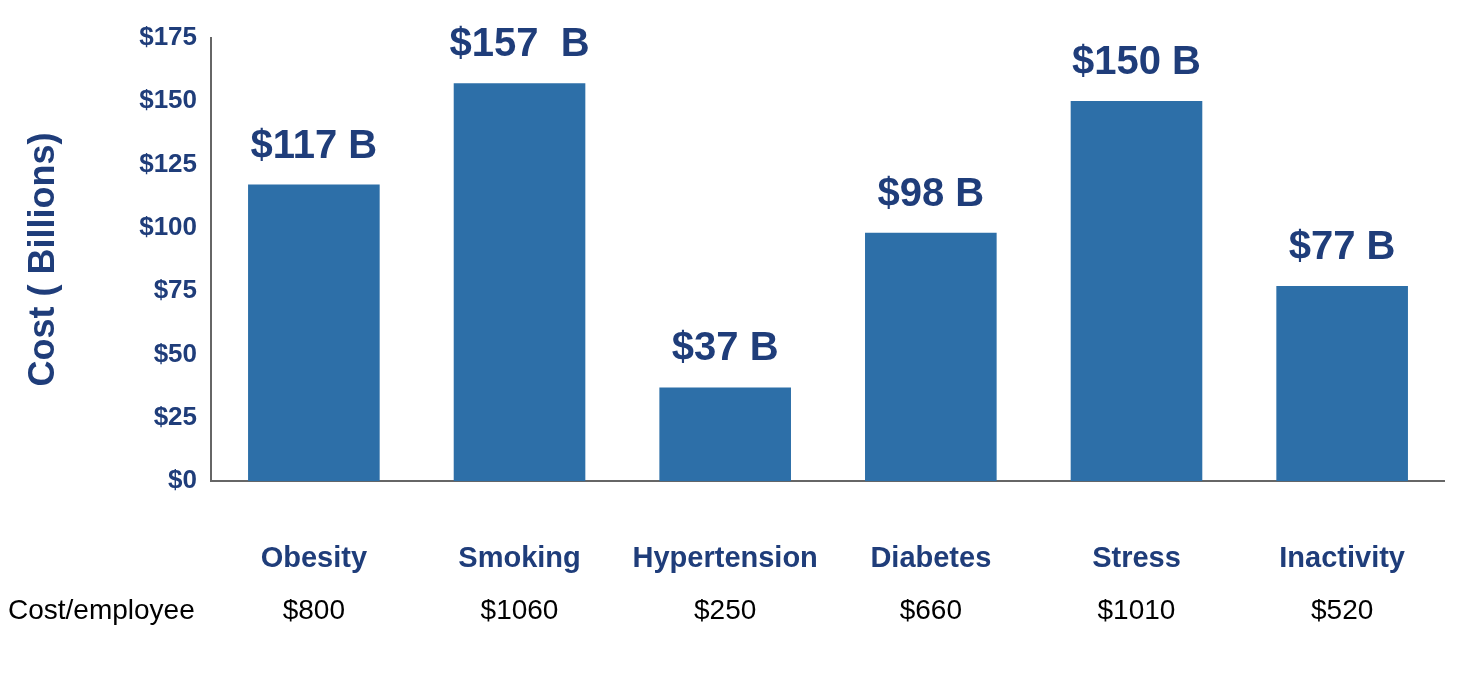 This screenshot has width=1473, height=674. What do you see at coordinates (725, 346) in the screenshot?
I see `data-label: $37 B` at bounding box center [725, 346].